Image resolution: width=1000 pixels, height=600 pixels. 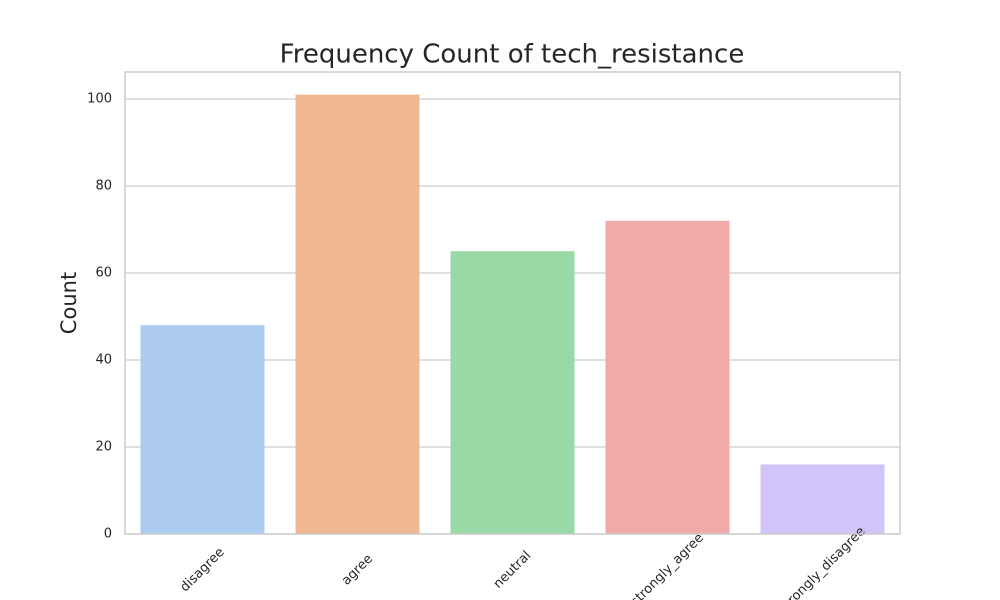 What do you see at coordinates (202, 570) in the screenshot?
I see `x-tick-label: disagree` at bounding box center [202, 570].